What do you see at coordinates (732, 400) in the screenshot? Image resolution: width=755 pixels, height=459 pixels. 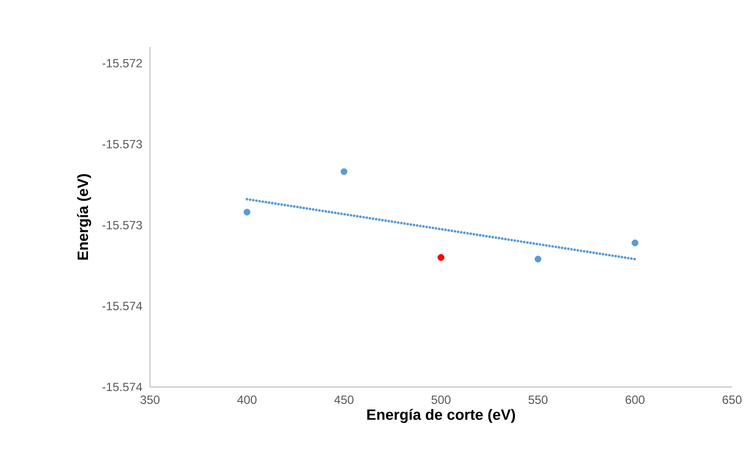 I see `x-tick-label: 650` at bounding box center [732, 400].